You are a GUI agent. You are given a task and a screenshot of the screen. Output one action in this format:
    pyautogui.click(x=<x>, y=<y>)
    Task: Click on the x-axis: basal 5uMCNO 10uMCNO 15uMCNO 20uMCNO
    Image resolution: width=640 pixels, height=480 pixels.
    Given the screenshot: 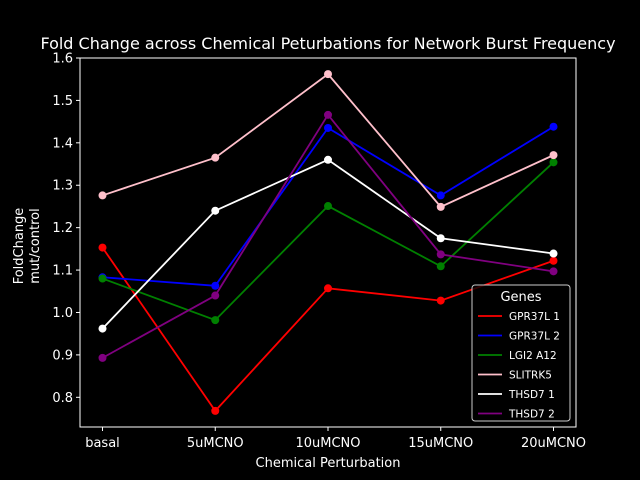 What is the action you would take?
    pyautogui.click(x=335, y=439)
    